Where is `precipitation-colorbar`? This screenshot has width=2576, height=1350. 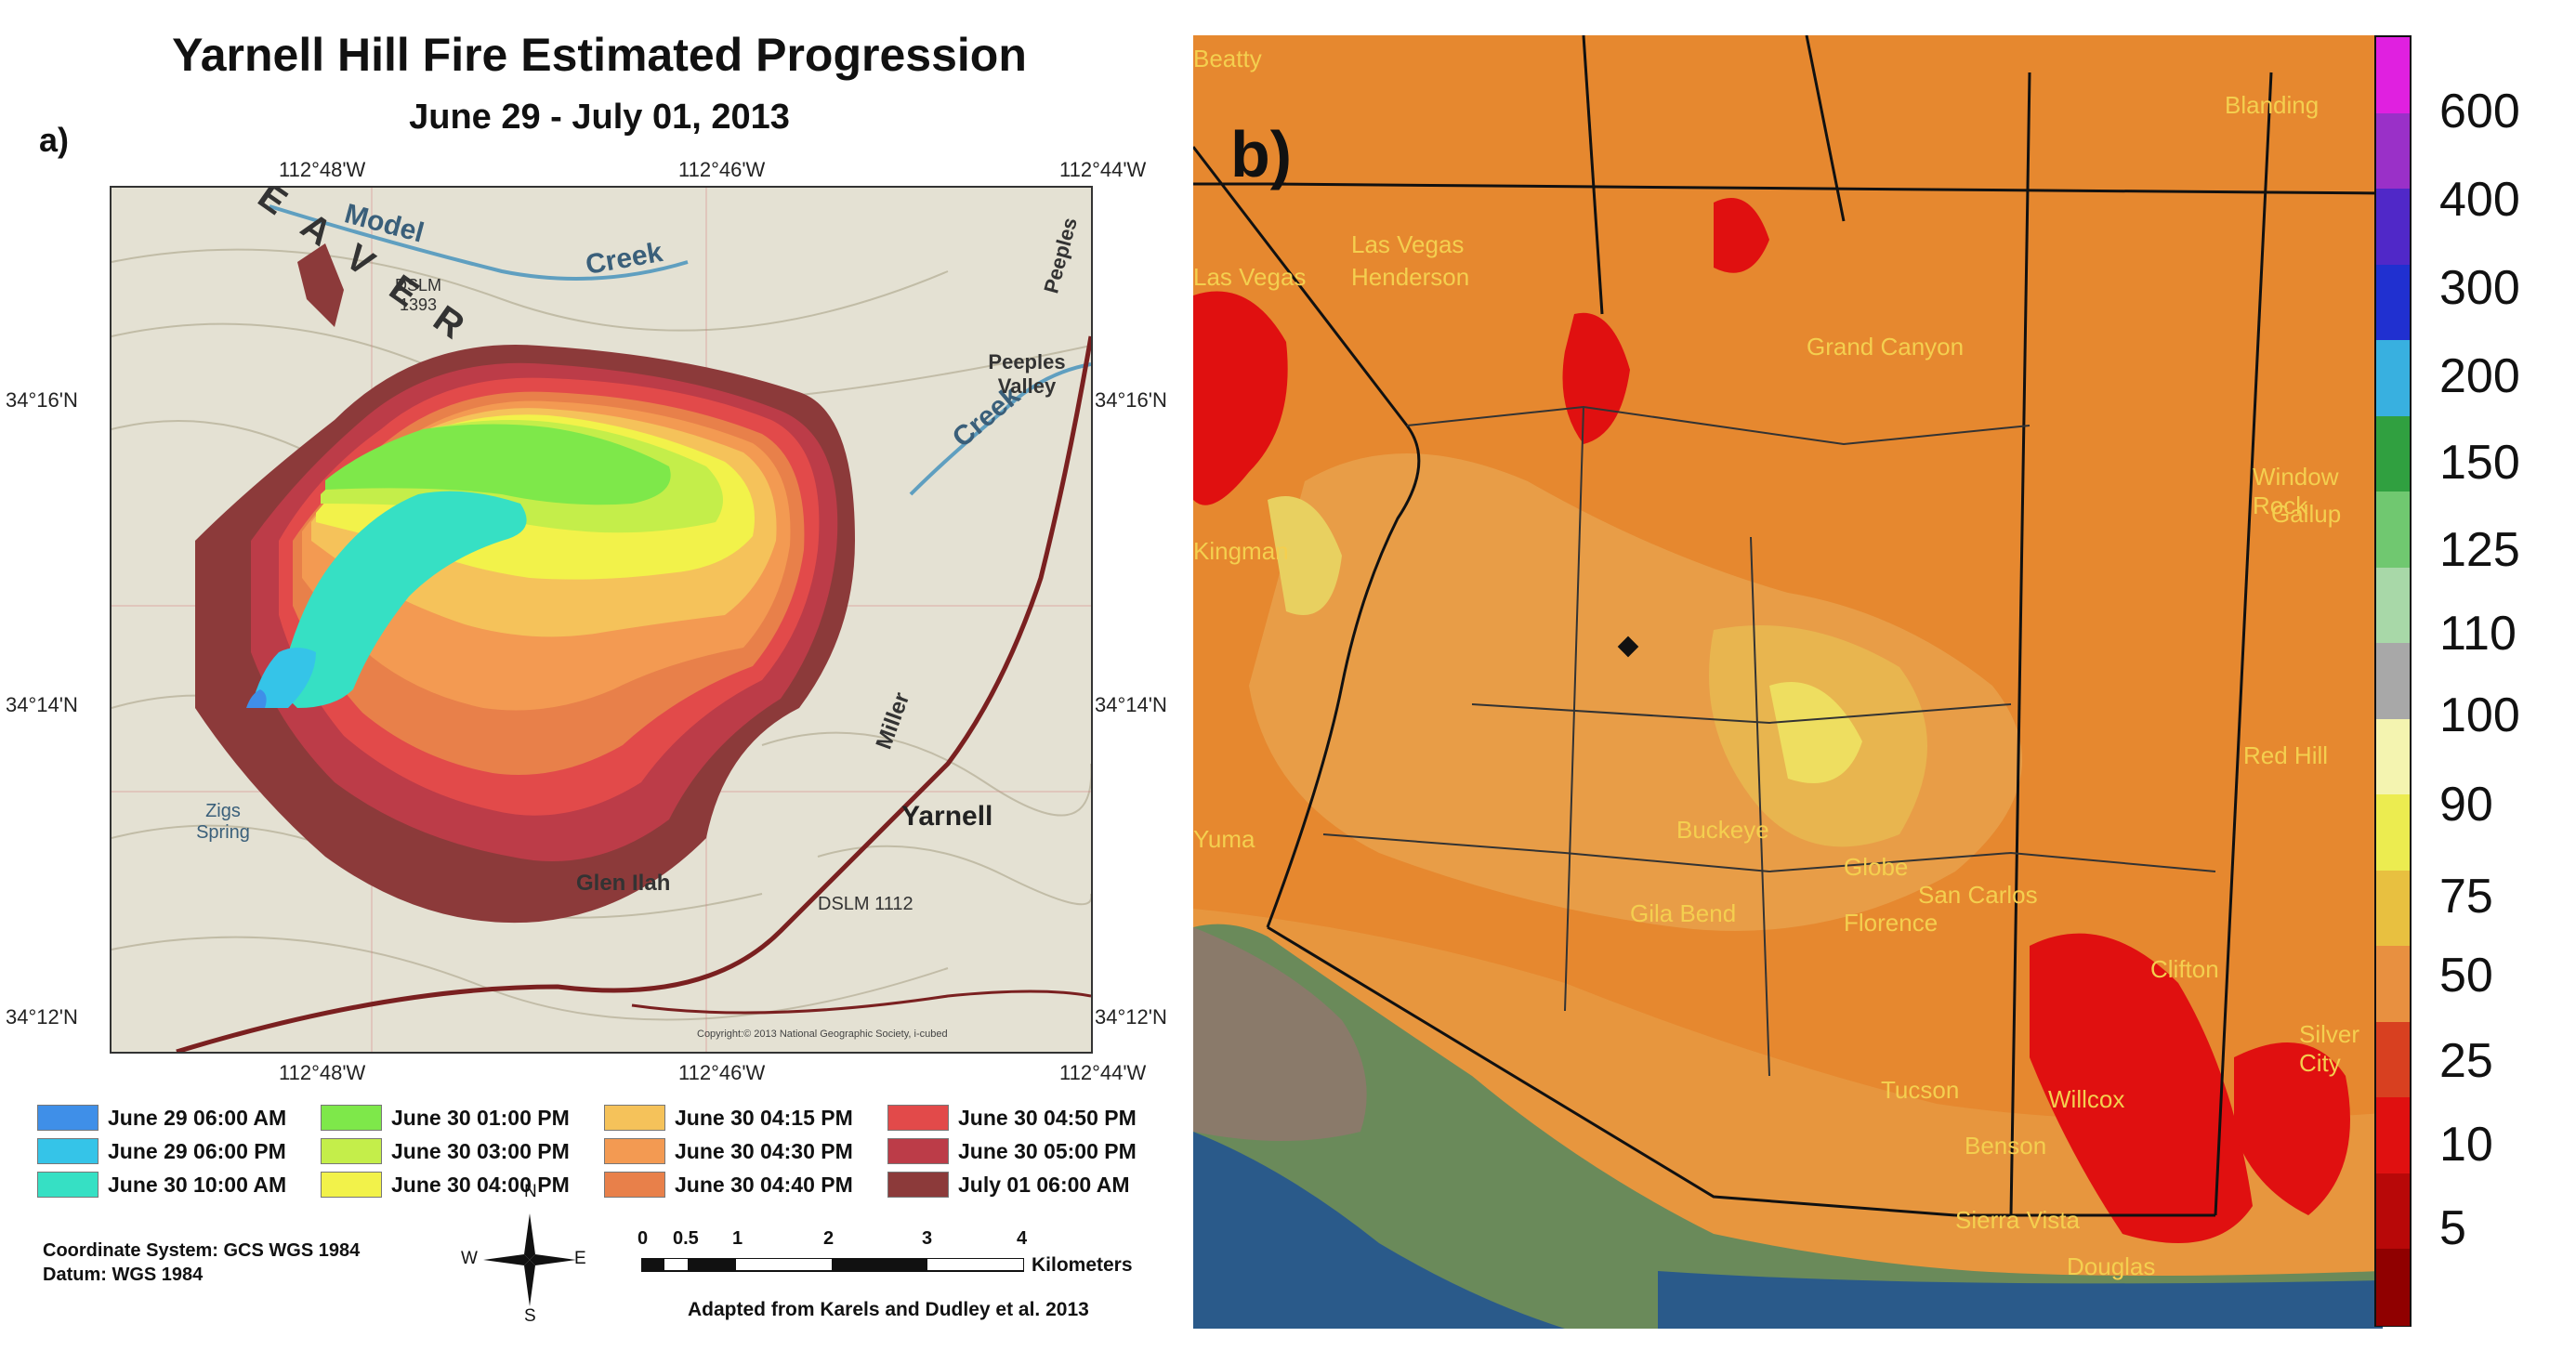
precipitation-colorbar is located at coordinates (2393, 681).